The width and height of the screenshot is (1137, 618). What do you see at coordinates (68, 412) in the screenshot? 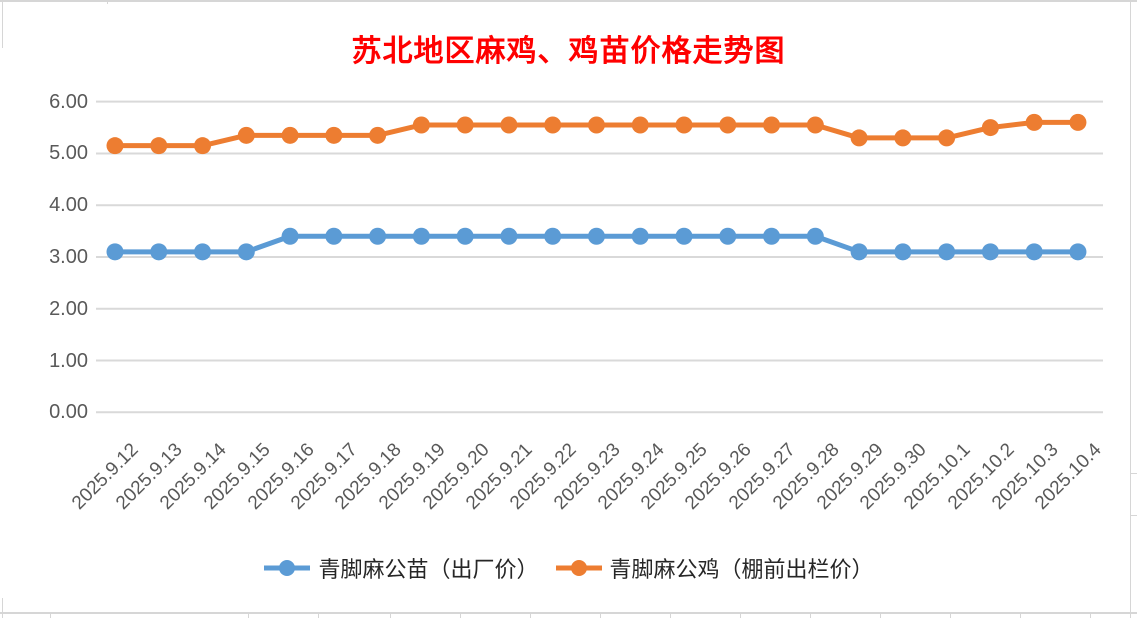
I see `y-axis-label: 0.00` at bounding box center [68, 412].